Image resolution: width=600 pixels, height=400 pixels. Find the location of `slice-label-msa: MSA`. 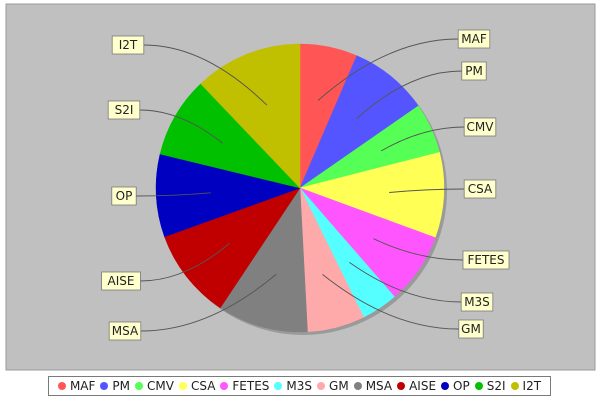

slice-label-msa: MSA is located at coordinates (125, 331).